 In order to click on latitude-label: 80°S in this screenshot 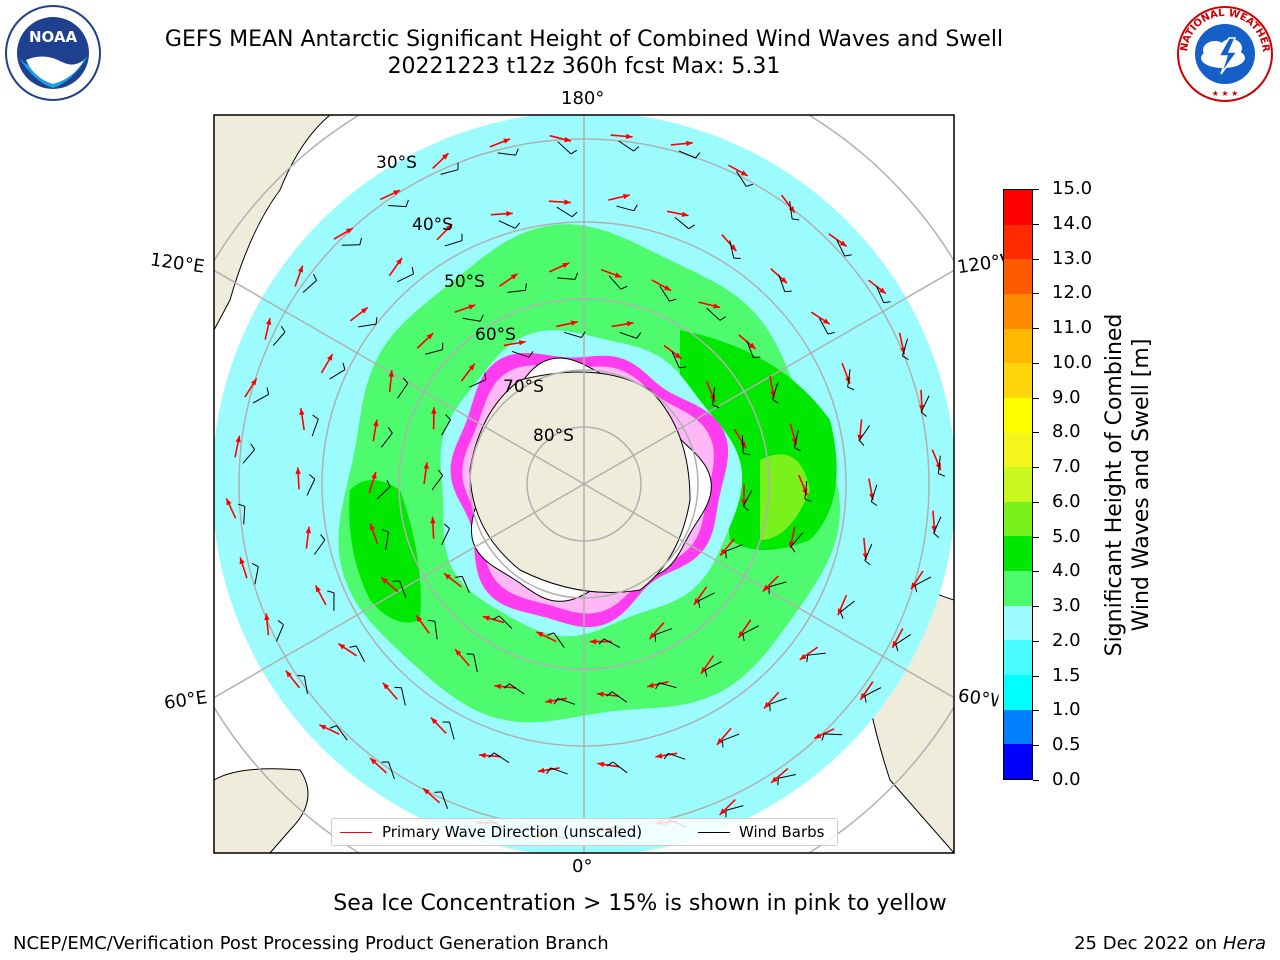, I will do `click(553, 436)`.